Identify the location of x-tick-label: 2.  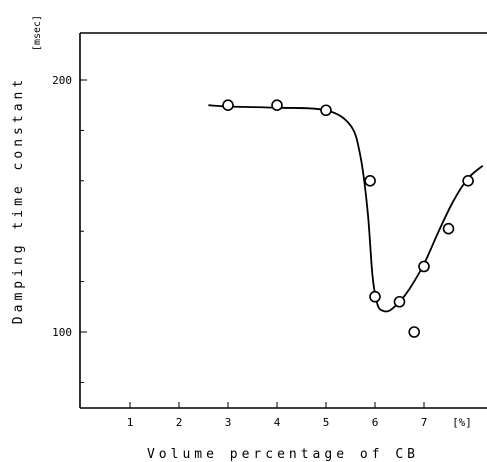
(179, 422).